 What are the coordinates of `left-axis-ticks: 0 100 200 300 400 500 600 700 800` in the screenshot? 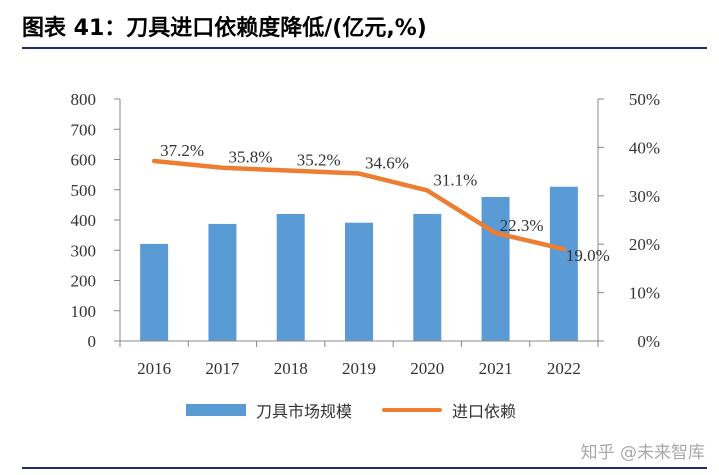 It's located at (95, 220).